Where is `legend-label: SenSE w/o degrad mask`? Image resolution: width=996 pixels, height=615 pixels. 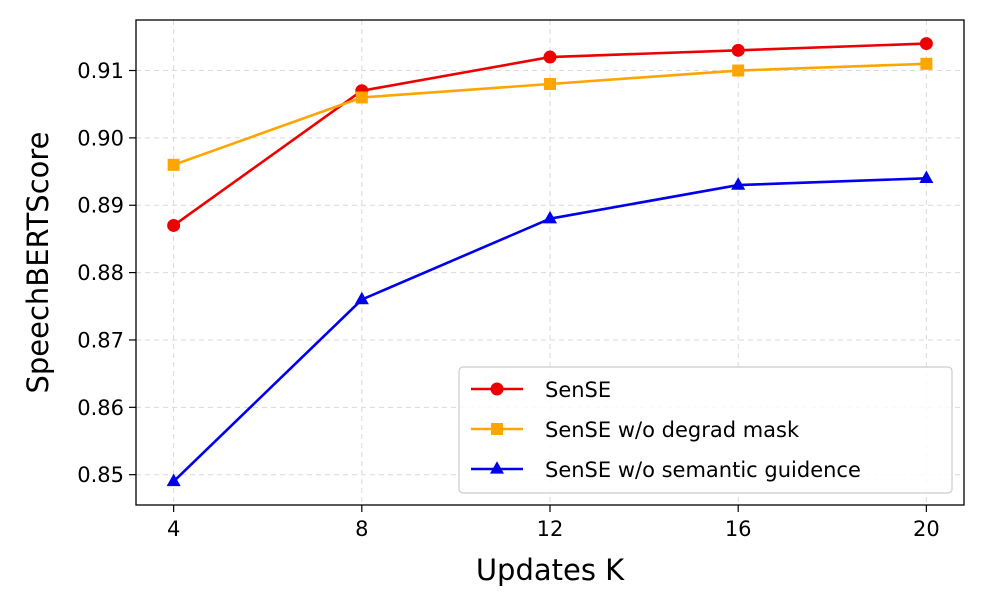
legend-label: SenSE w/o degrad mask is located at coordinates (672, 430).